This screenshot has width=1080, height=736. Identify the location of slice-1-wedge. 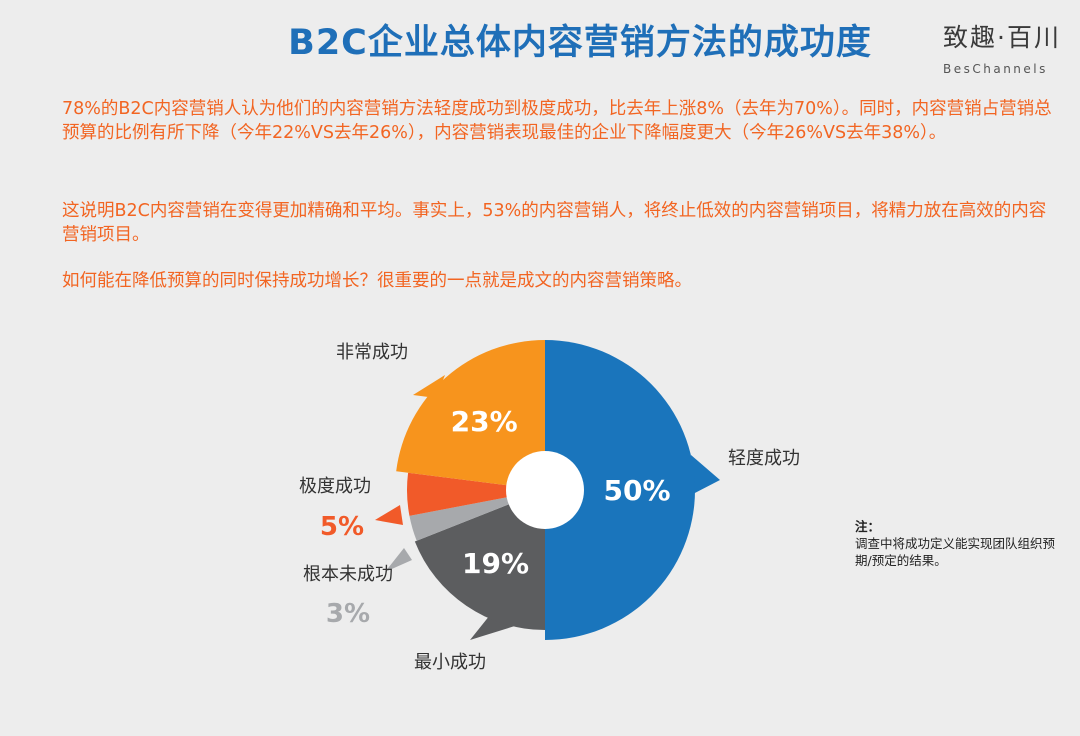
(479, 560).